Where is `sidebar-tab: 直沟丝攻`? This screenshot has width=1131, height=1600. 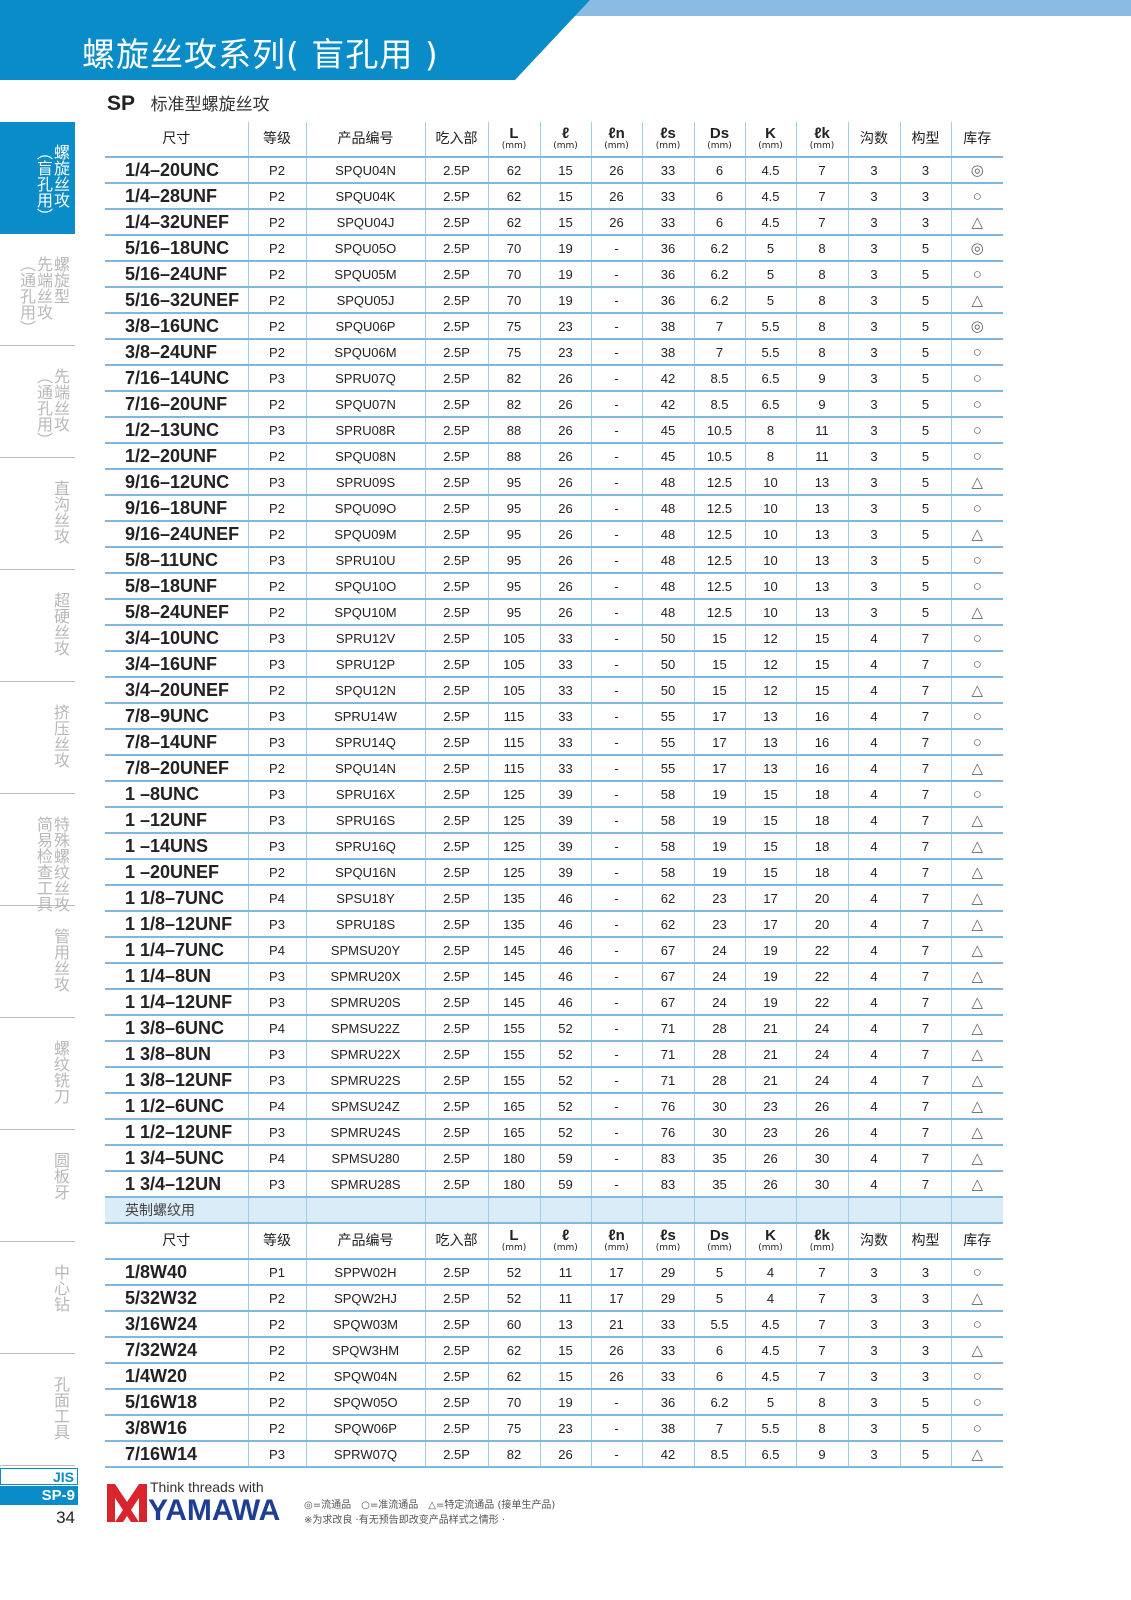
sidebar-tab: 直沟丝攻 is located at coordinates (37, 514).